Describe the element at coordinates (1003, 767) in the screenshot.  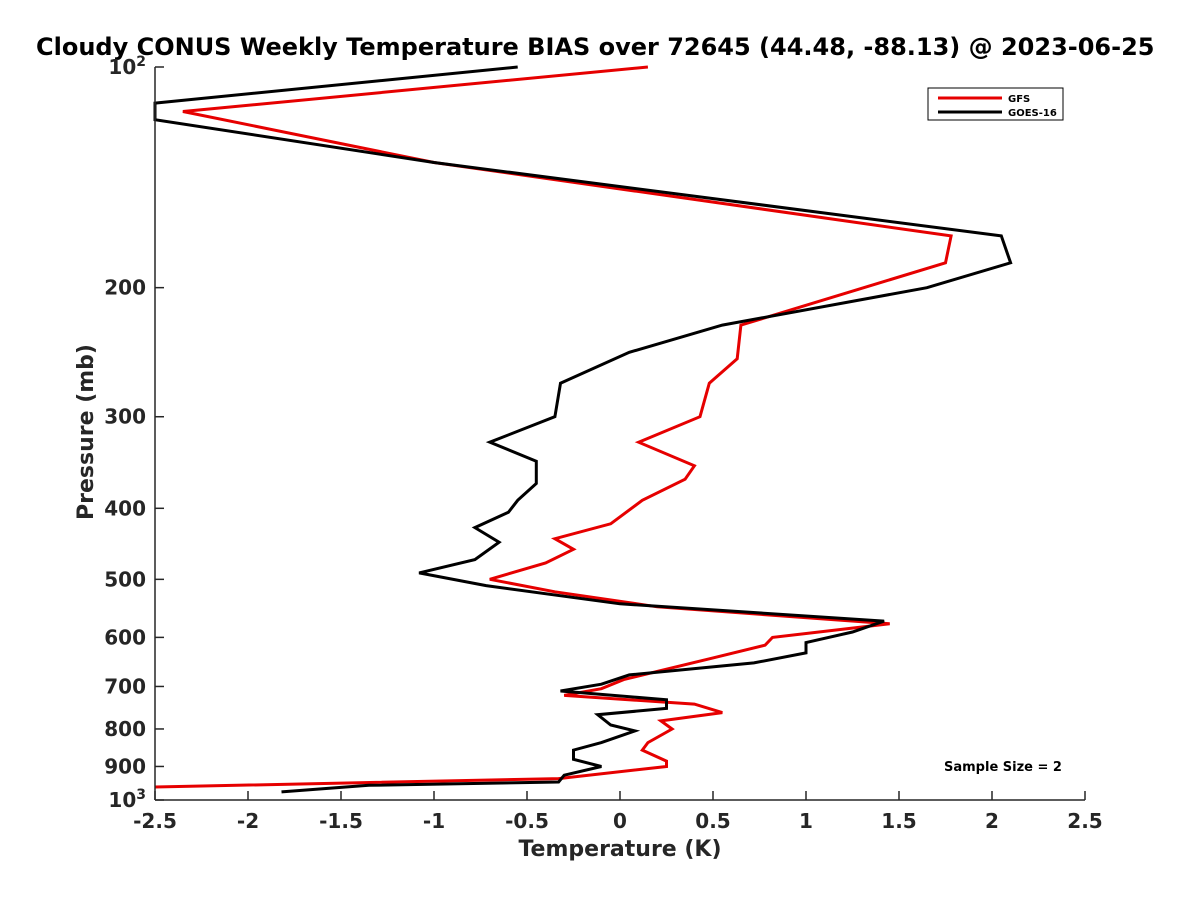
I see `sample-size-annotation: Sample Size = 2` at that location.